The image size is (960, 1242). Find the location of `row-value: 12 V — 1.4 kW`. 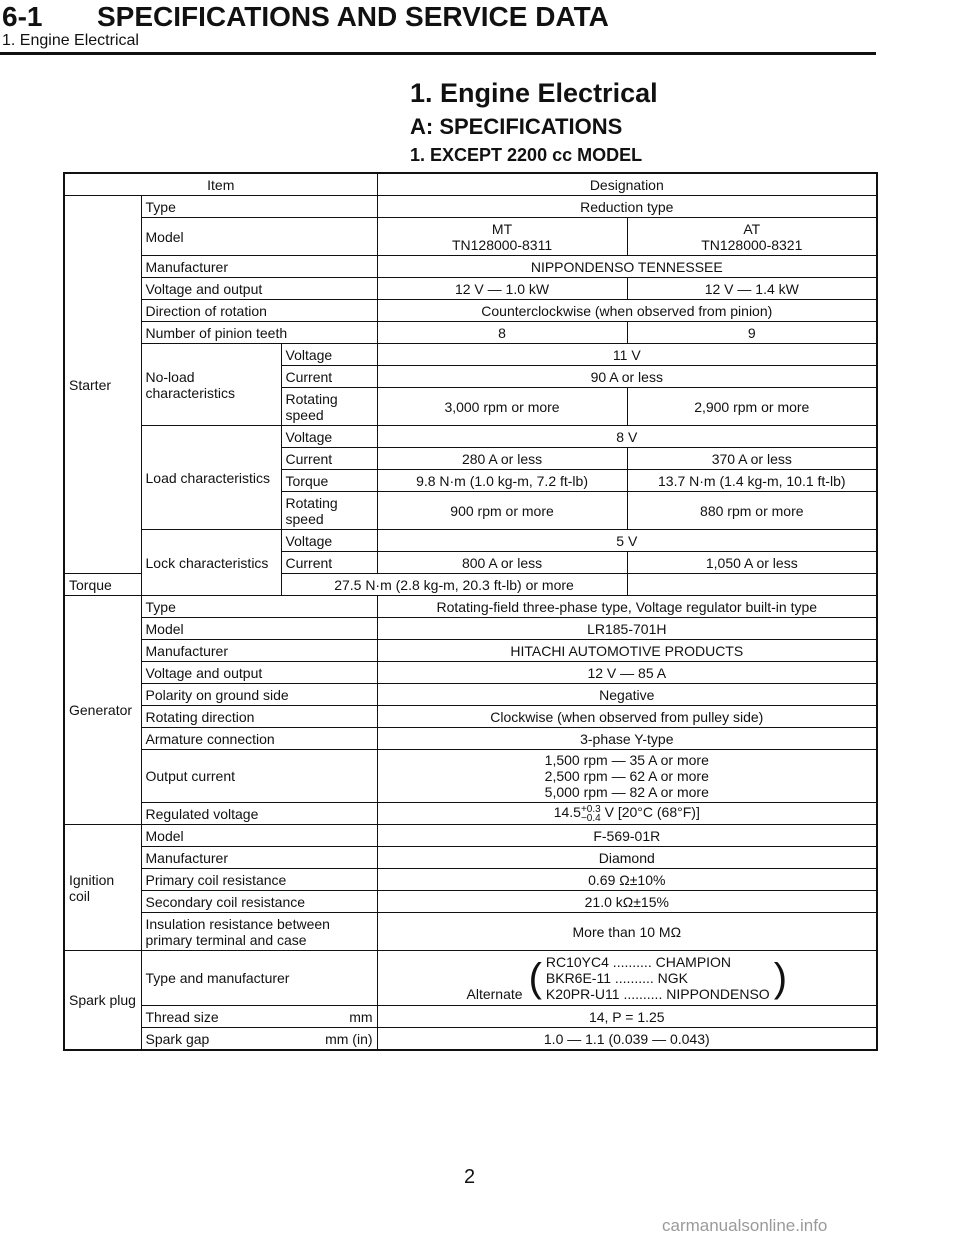

row-value: 12 V — 1.4 kW is located at coordinates (752, 288).